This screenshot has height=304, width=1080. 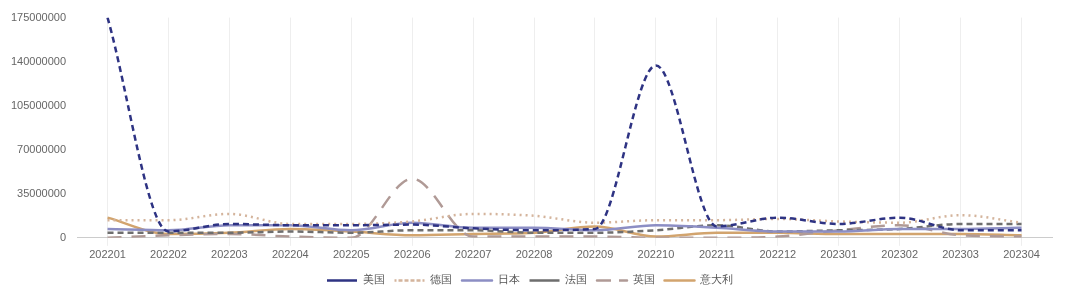 What do you see at coordinates (534, 254) in the screenshot?
I see `x-tick-label: 202208` at bounding box center [534, 254].